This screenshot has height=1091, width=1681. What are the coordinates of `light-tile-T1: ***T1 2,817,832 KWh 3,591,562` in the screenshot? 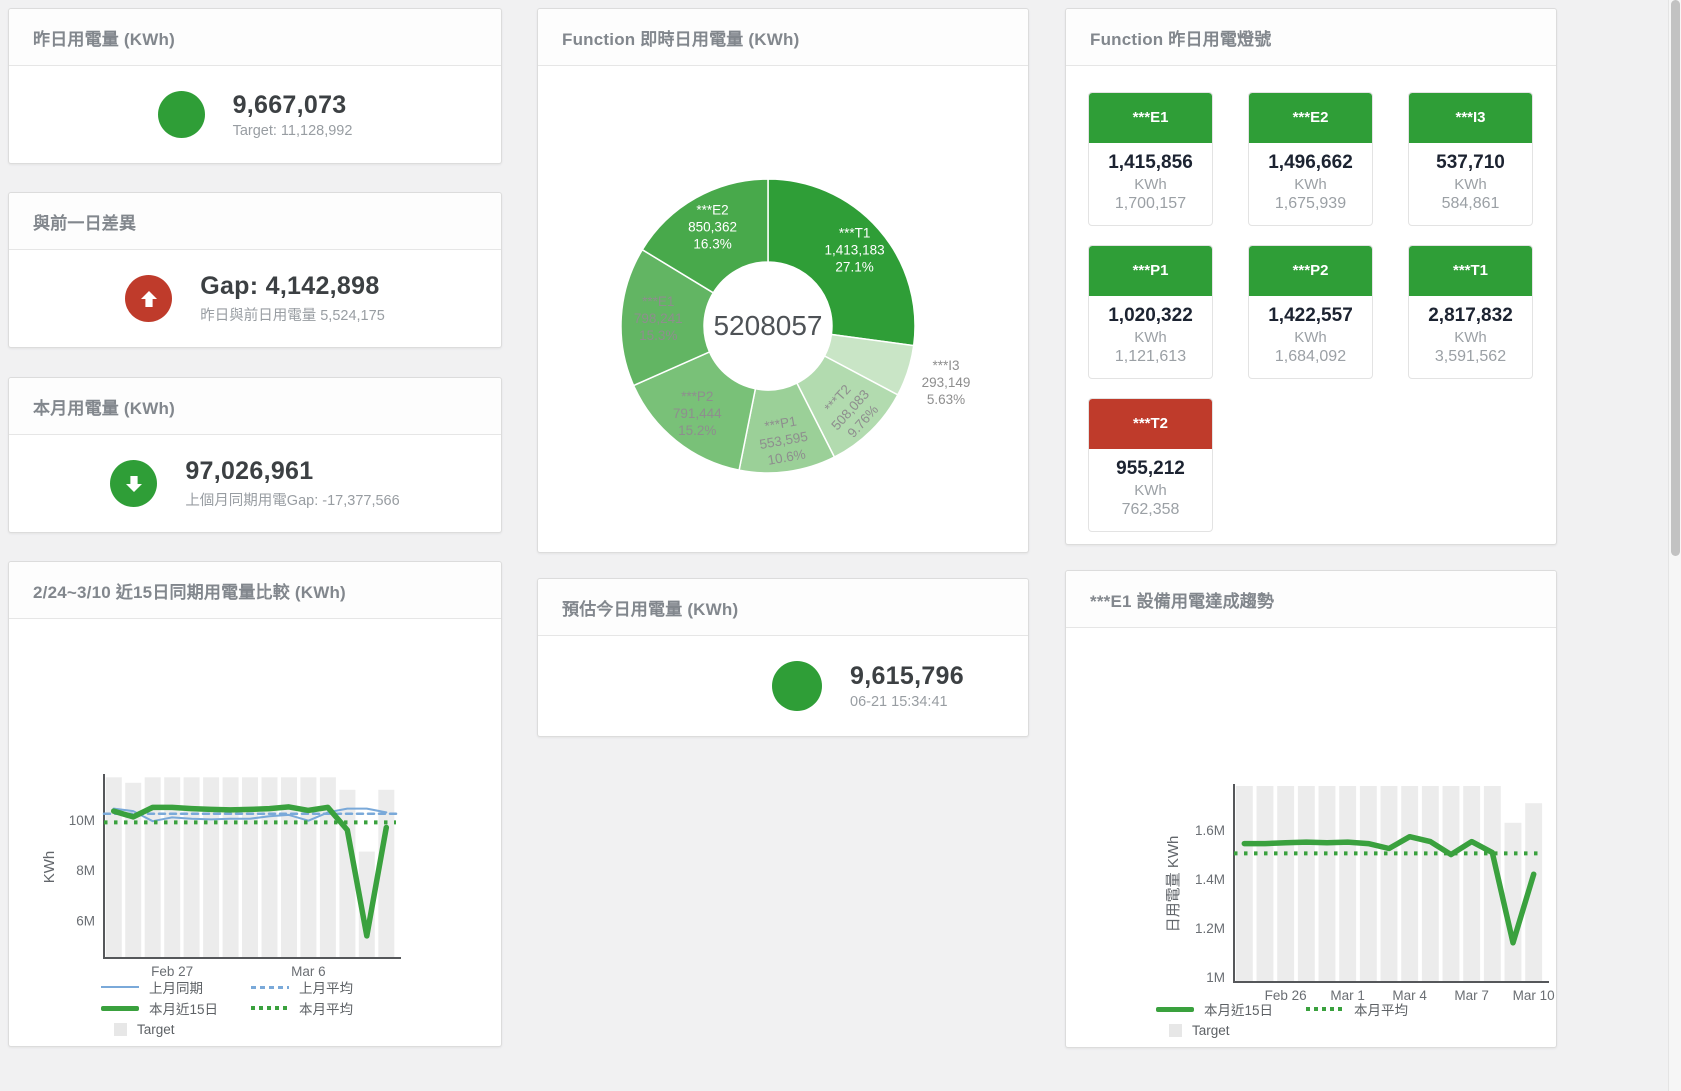 It's located at (1470, 312).